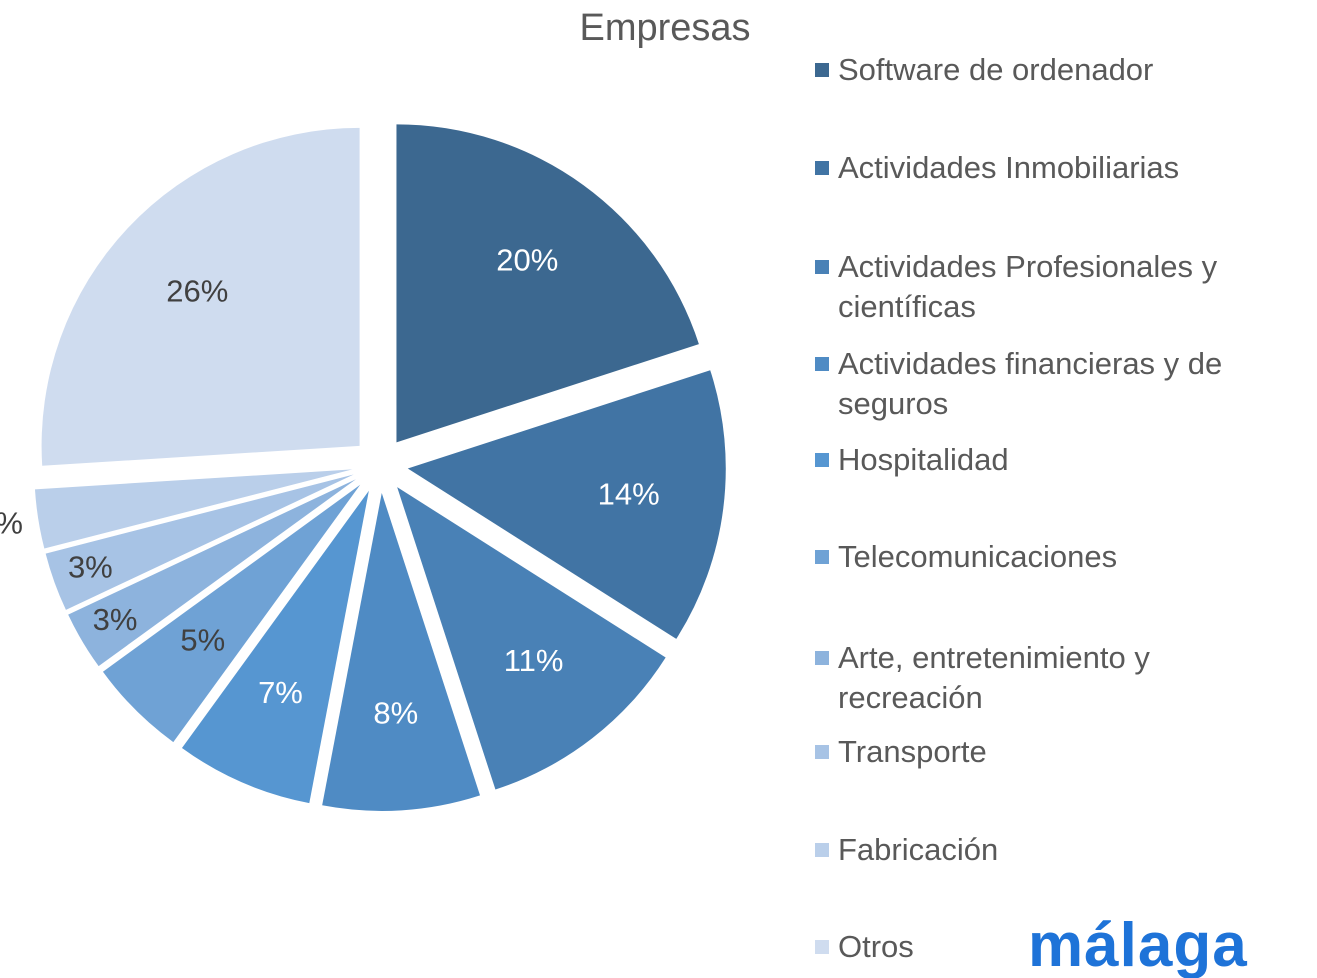  I want to click on legend-item: Fabricación, so click(1060, 850).